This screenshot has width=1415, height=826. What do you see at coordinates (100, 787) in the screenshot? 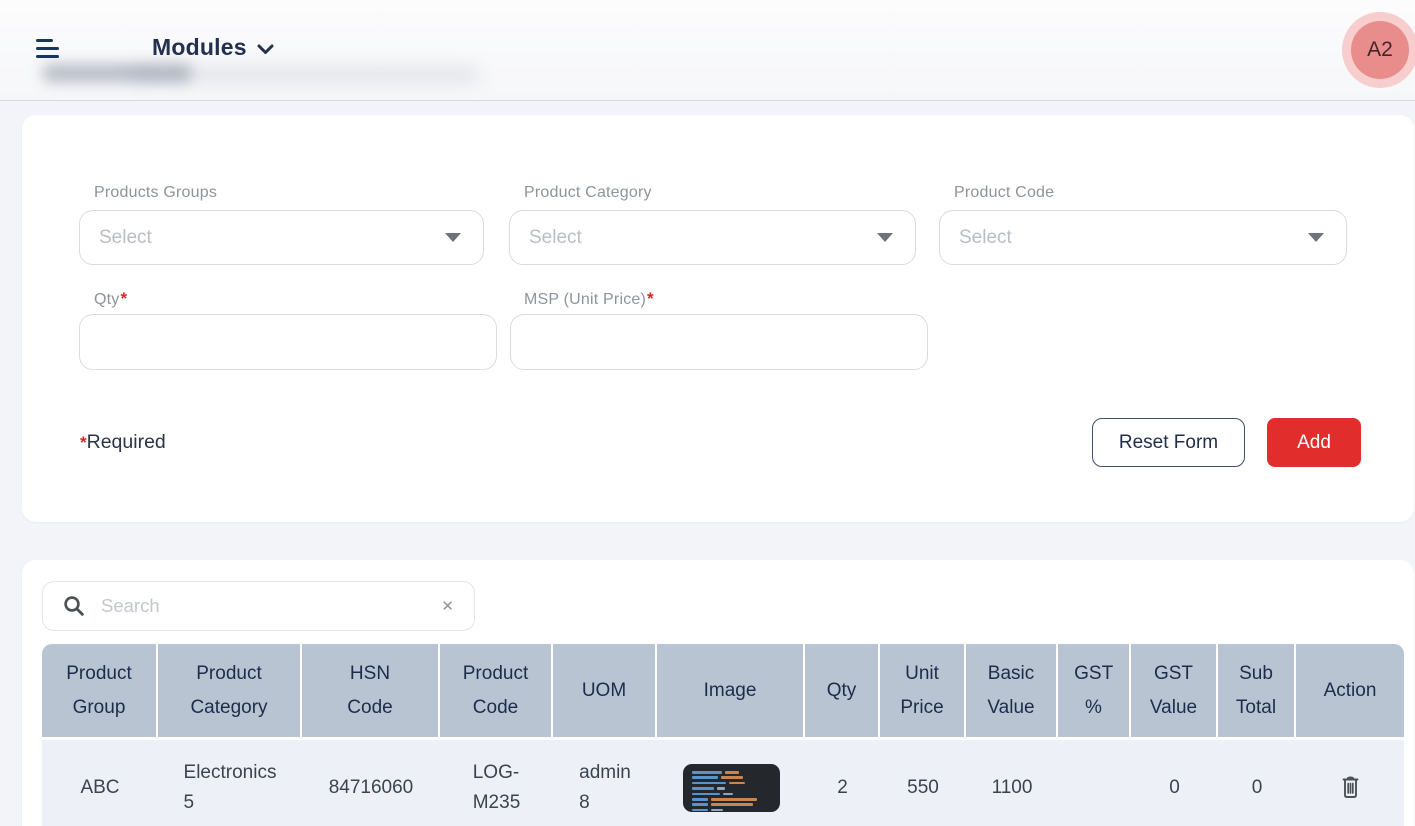
I see `cell-product-group: ABC` at bounding box center [100, 787].